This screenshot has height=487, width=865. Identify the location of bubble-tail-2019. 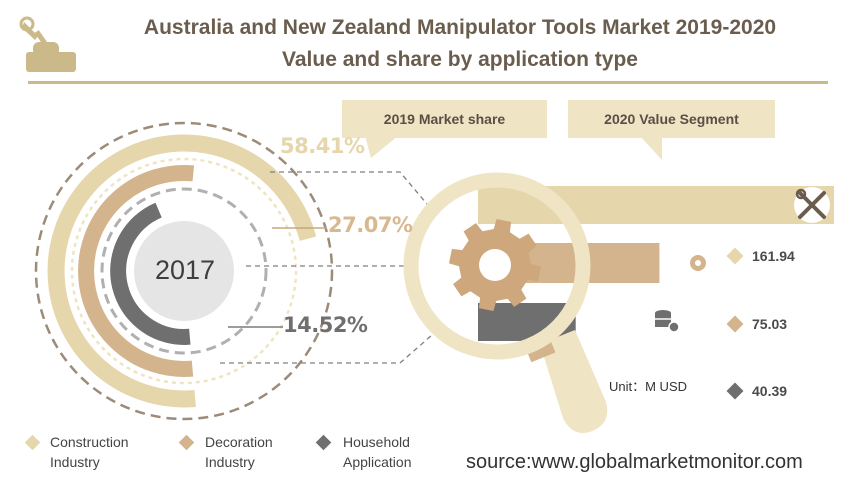
(381, 147).